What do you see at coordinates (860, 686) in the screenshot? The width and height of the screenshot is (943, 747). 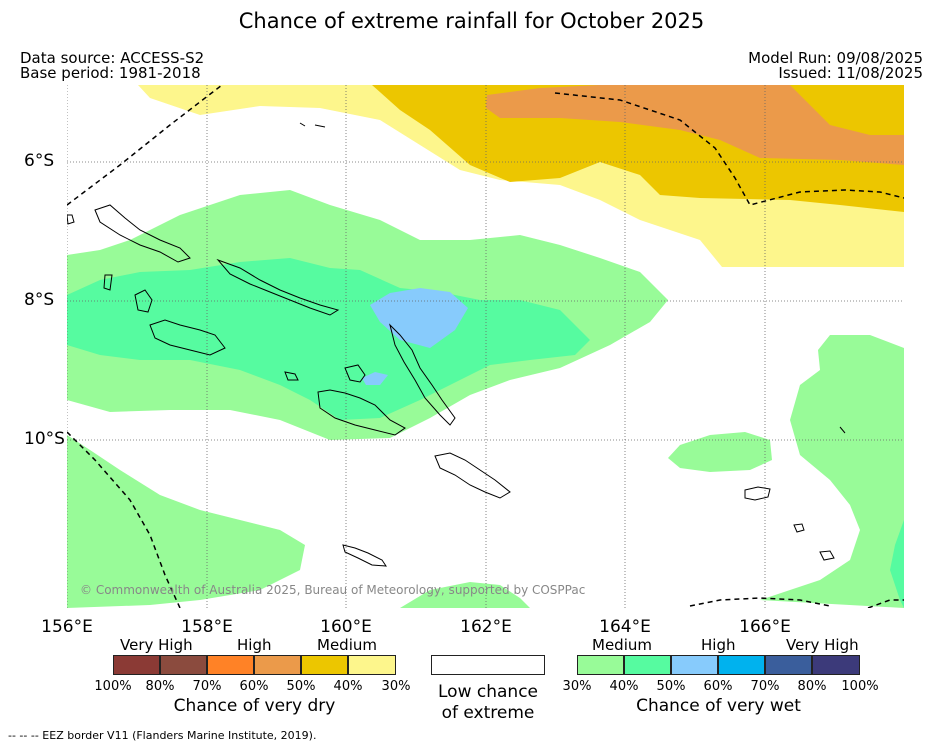 I see `wet-tick-label: 100%` at bounding box center [860, 686].